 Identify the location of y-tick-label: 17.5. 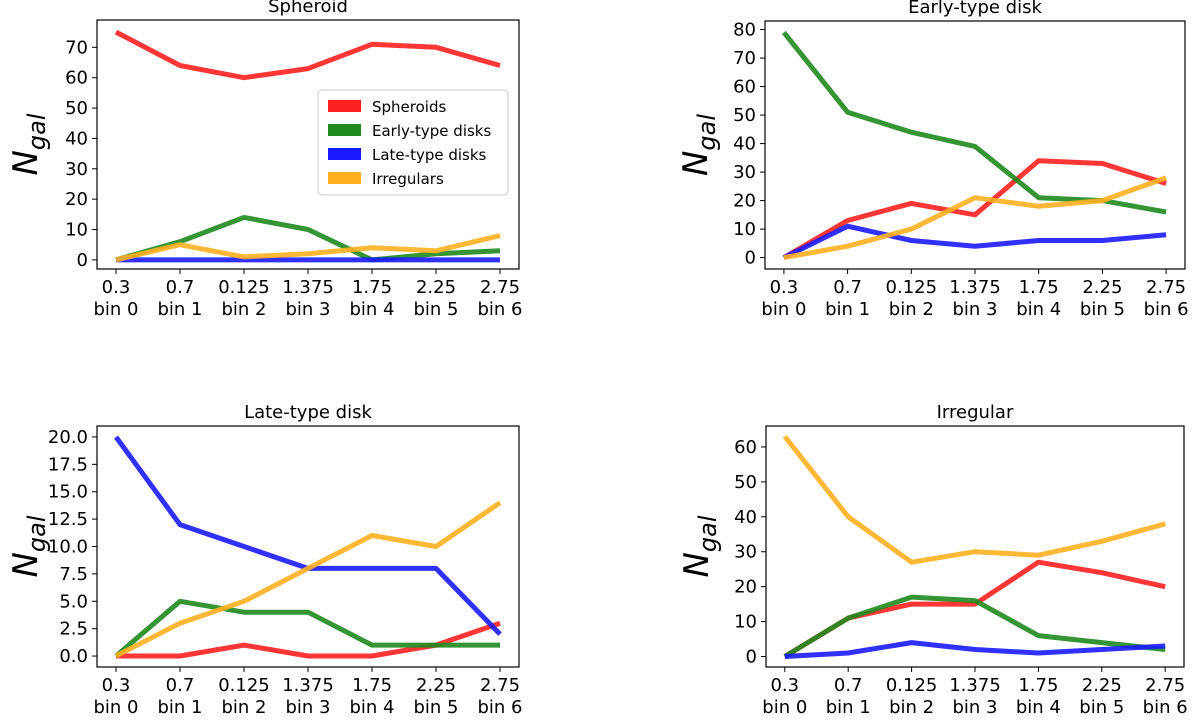
(68, 464).